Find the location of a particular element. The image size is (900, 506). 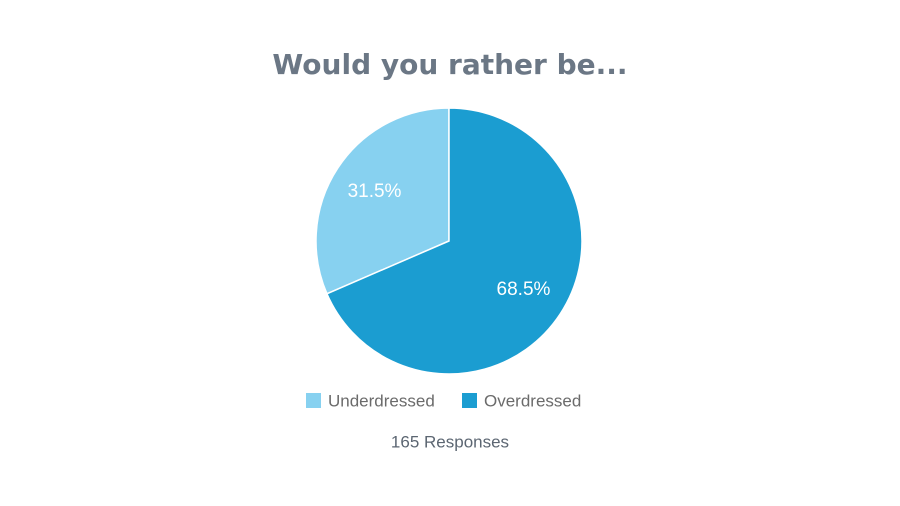

slice-label: 31.5% is located at coordinates (375, 191).